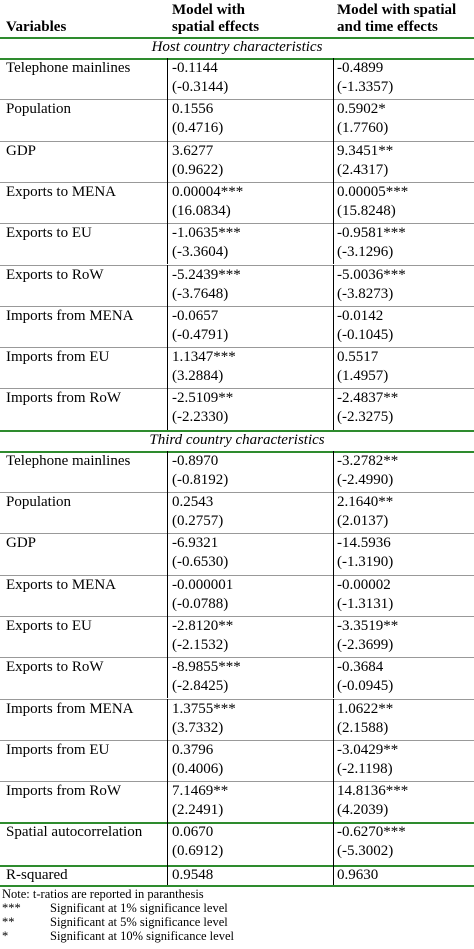 This screenshot has width=474, height=949. Describe the element at coordinates (39, 502) in the screenshot. I see `row-label: Population` at that location.